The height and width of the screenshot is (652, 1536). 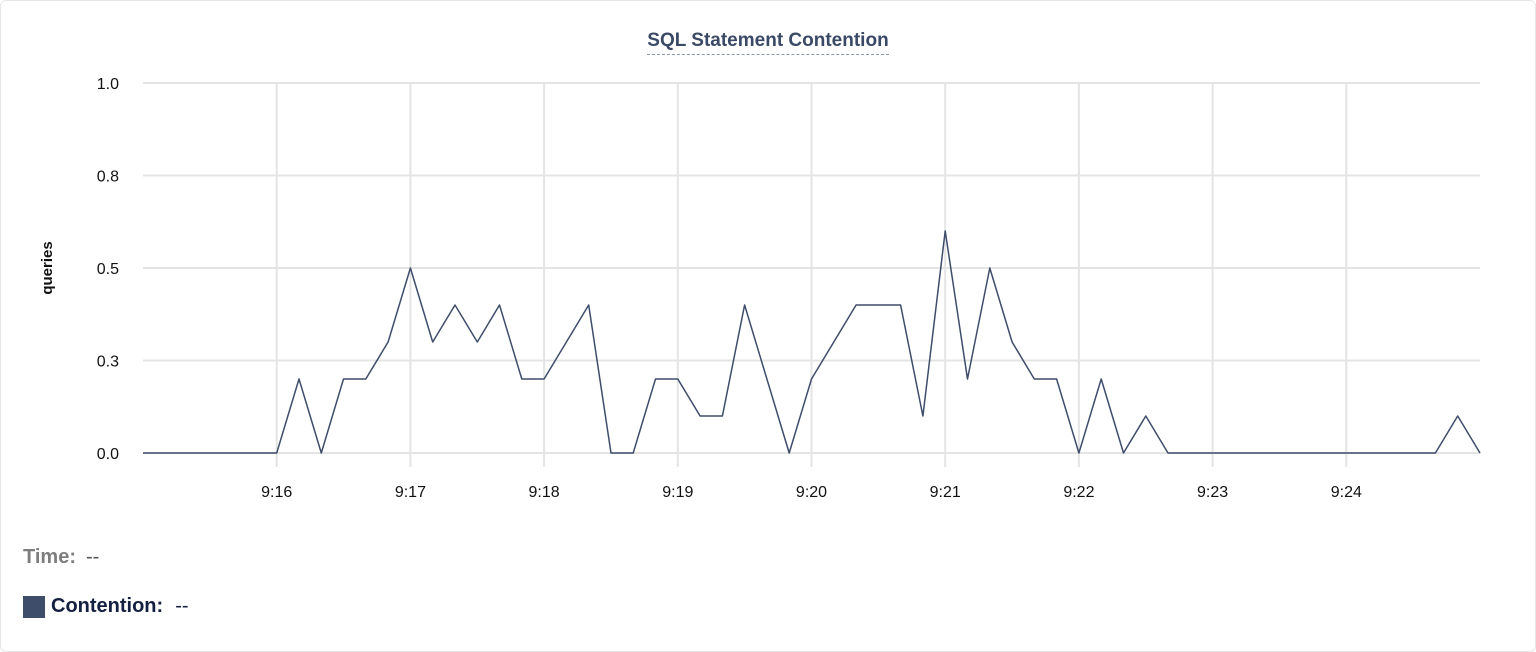 I want to click on series-label: Contention:, so click(x=107, y=606).